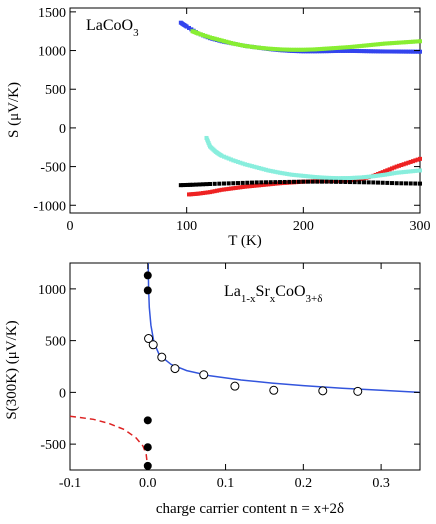 The image size is (436, 524). I want to click on x-tick-label: -0.1, so click(70, 483).